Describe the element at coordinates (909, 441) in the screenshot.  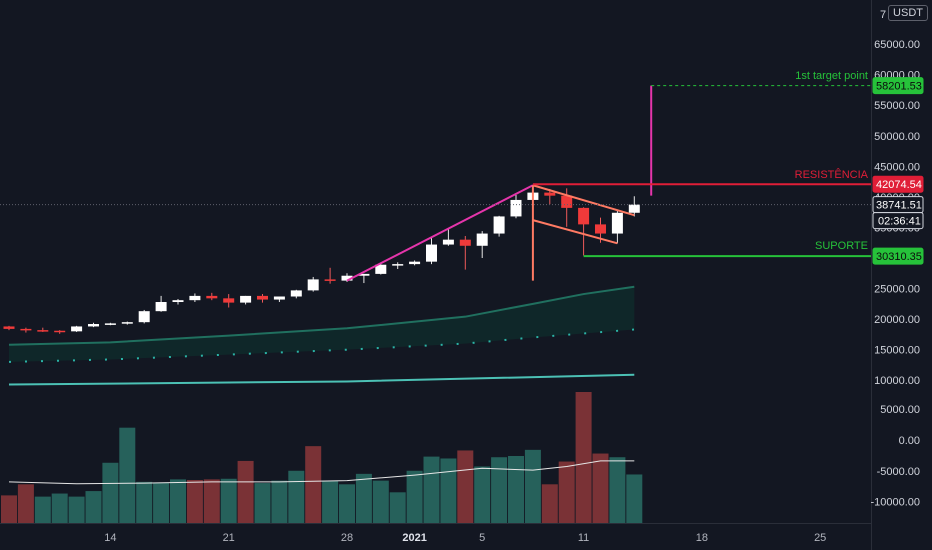
I see `y-tick-label: 0.00` at that location.